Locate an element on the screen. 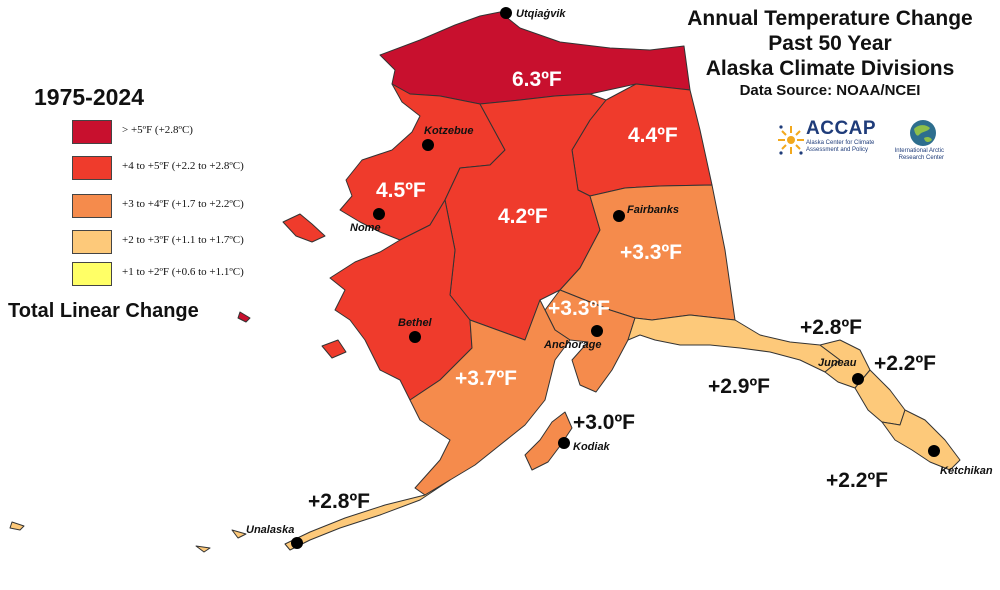 The width and height of the screenshot is (1000, 590). value-cook-inlet: +3.3ºF is located at coordinates (579, 308).